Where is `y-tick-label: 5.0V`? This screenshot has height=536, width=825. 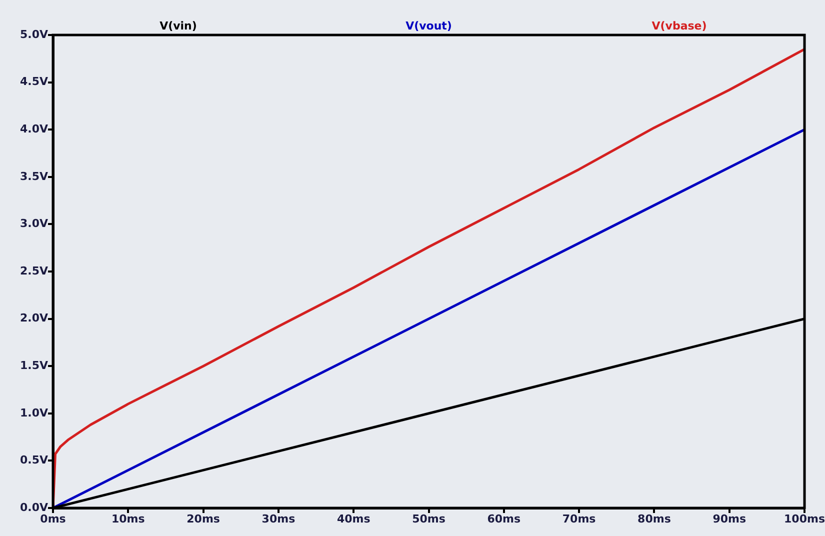 y-tick-label: 5.0V is located at coordinates (34, 34).